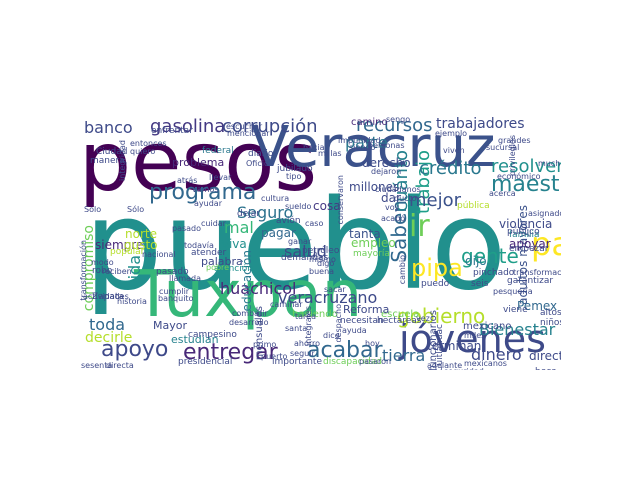 Image resolution: width=640 pixels, height=480 pixels. Describe the element at coordinates (513, 291) in the screenshot. I see `word-pesquería: pesquería` at that location.